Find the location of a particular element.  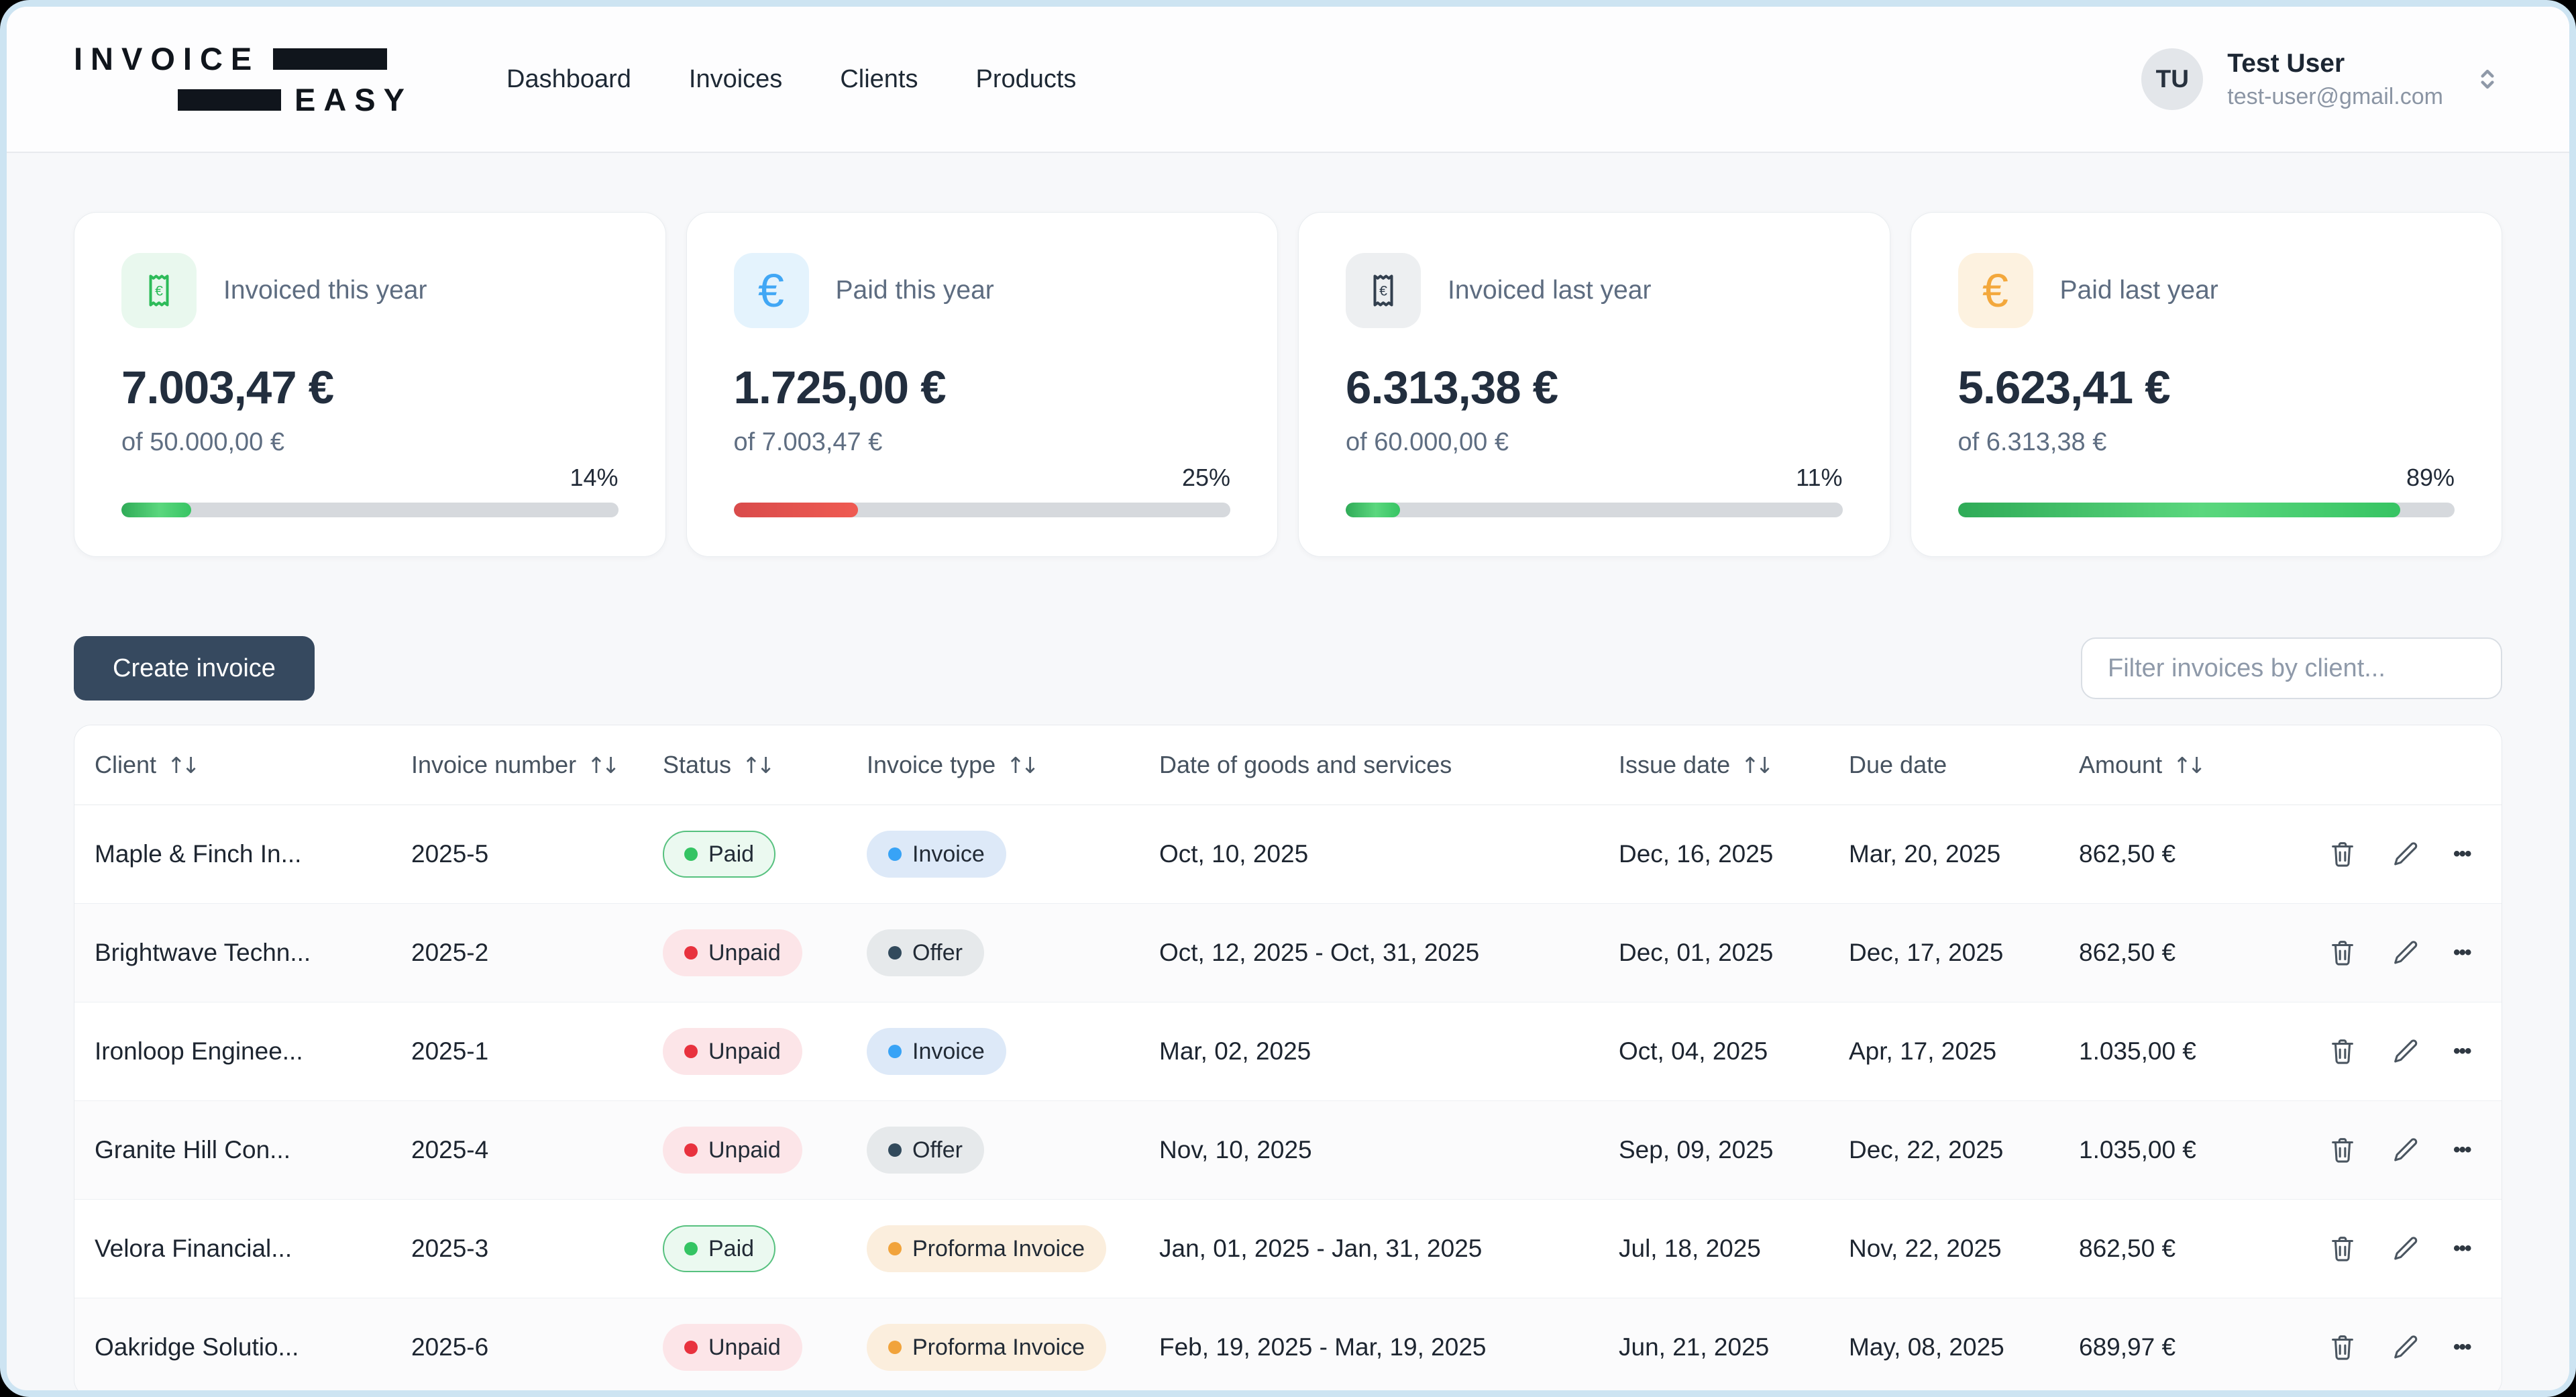

column-header: Client ↑↓ is located at coordinates (232, 765).